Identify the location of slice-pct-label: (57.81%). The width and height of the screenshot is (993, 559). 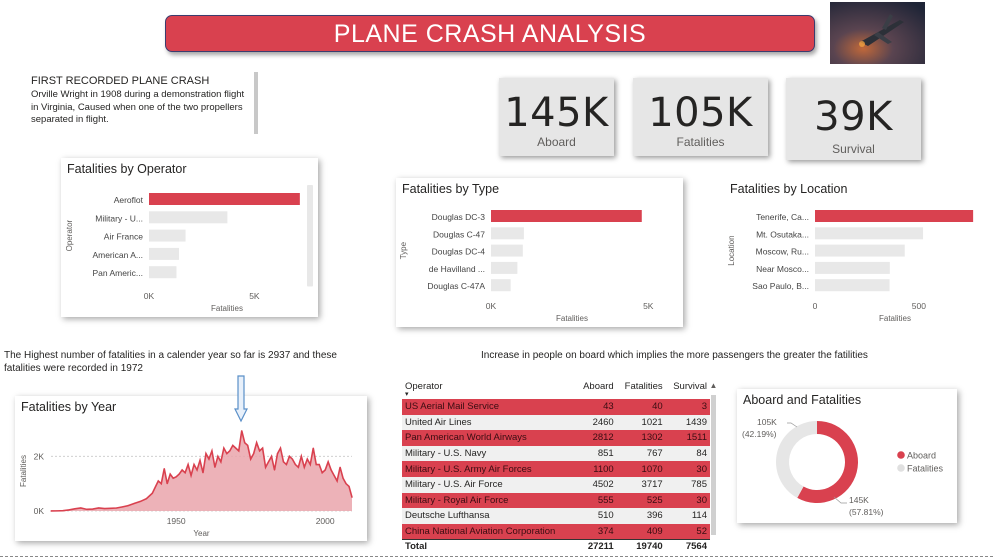
(866, 512).